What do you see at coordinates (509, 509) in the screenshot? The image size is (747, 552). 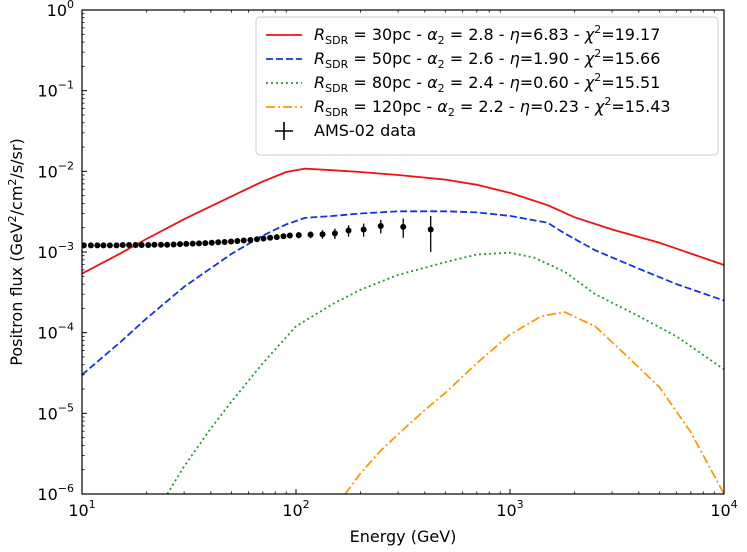 I see `x-tick-label: 10³` at bounding box center [509, 509].